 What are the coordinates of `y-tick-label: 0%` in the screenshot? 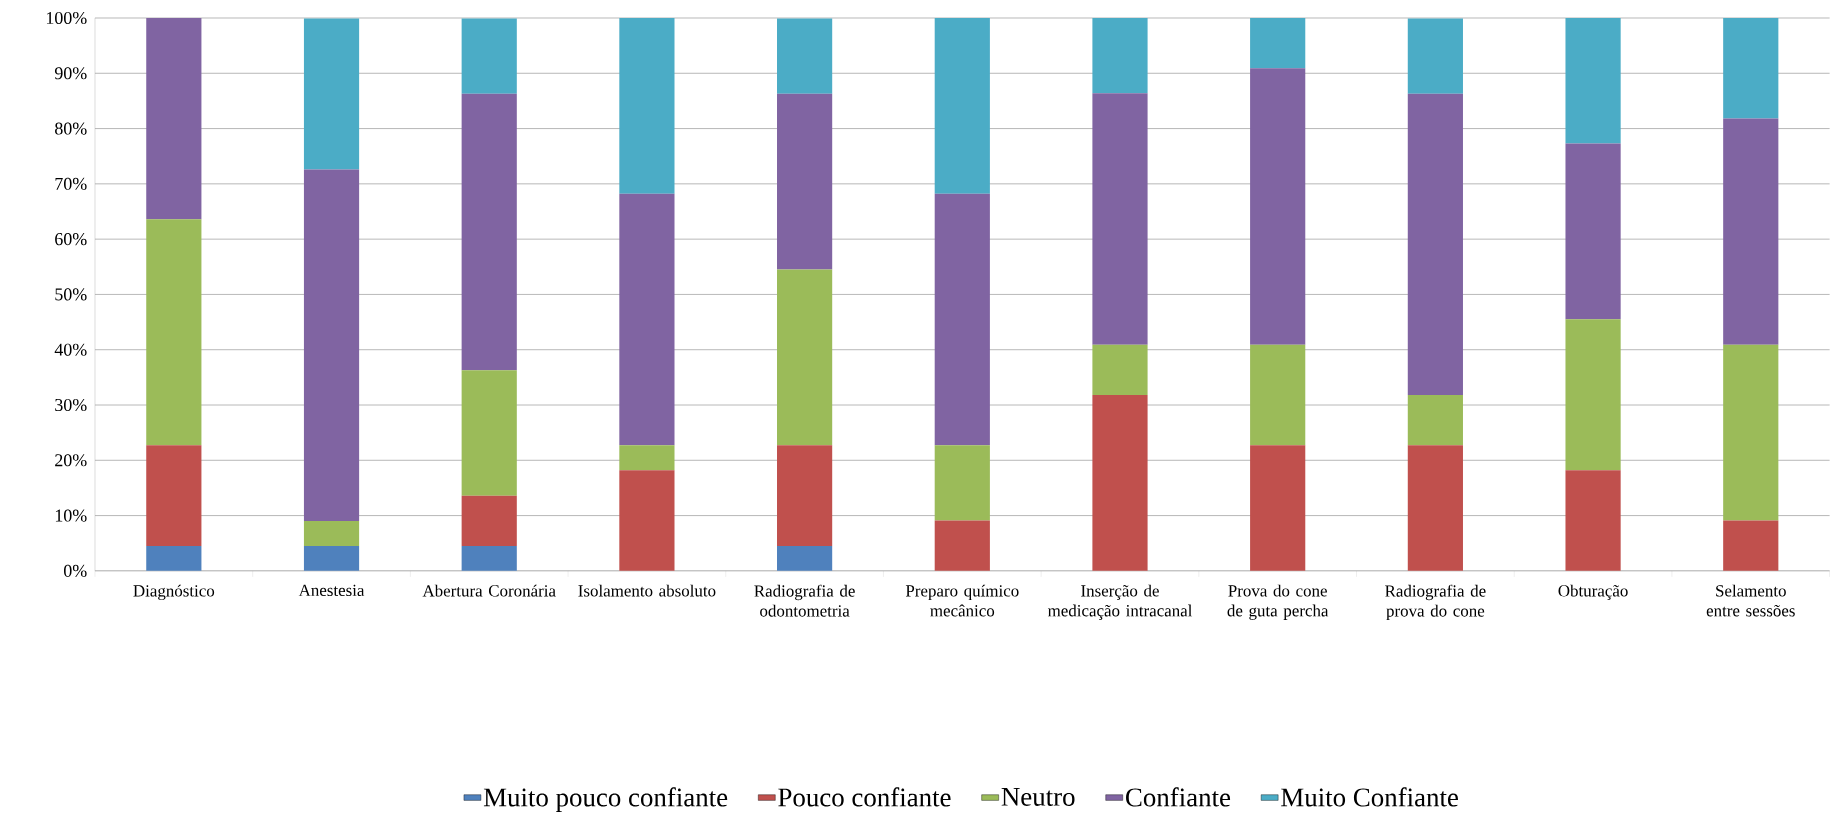 It's located at (75, 571).